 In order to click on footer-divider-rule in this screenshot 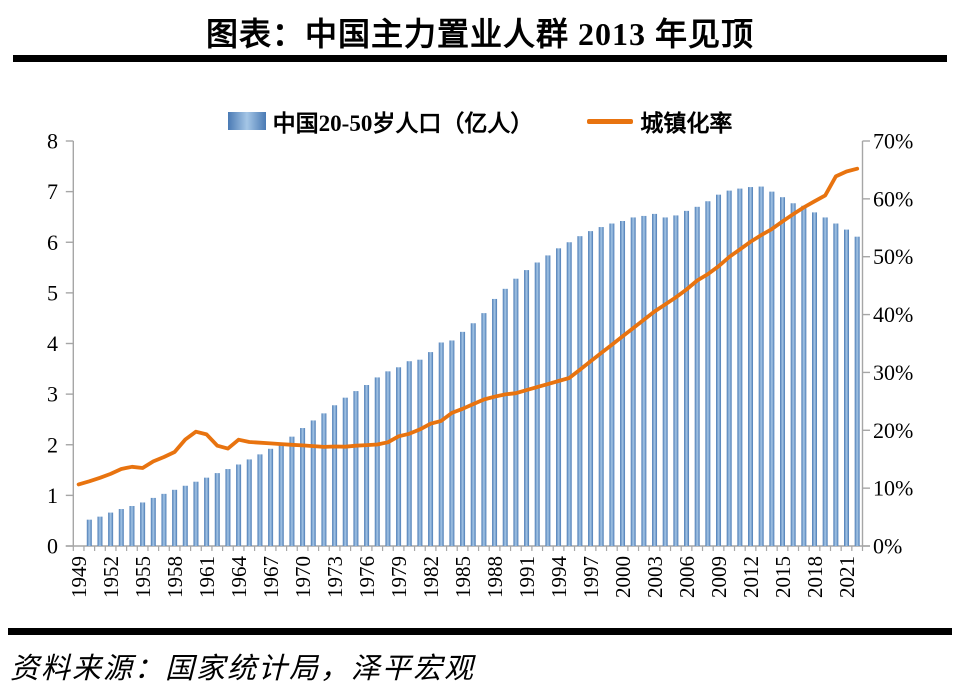, I will do `click(480, 631)`.